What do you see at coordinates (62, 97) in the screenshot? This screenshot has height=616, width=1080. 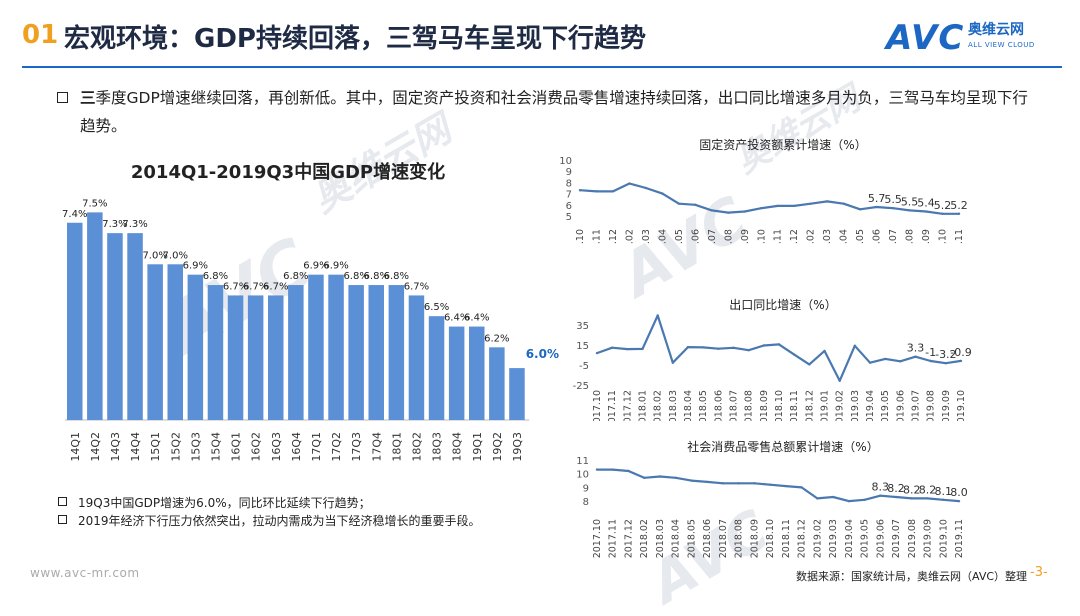 I see `bullet-square-icon` at bounding box center [62, 97].